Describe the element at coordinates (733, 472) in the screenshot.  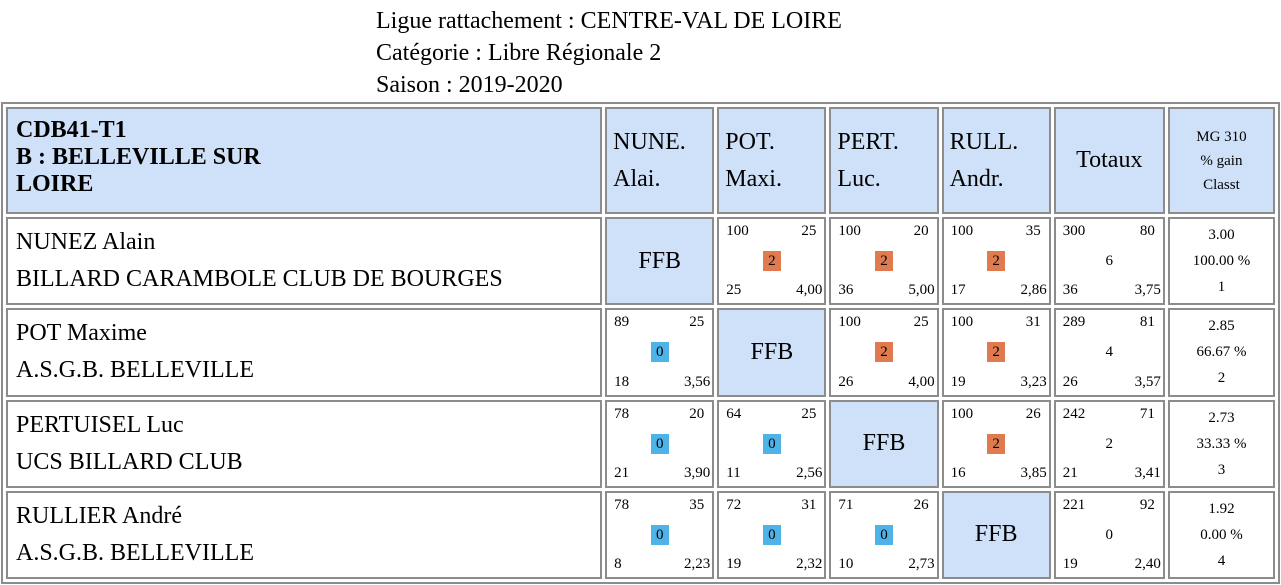
I see `innings: 11` at that location.